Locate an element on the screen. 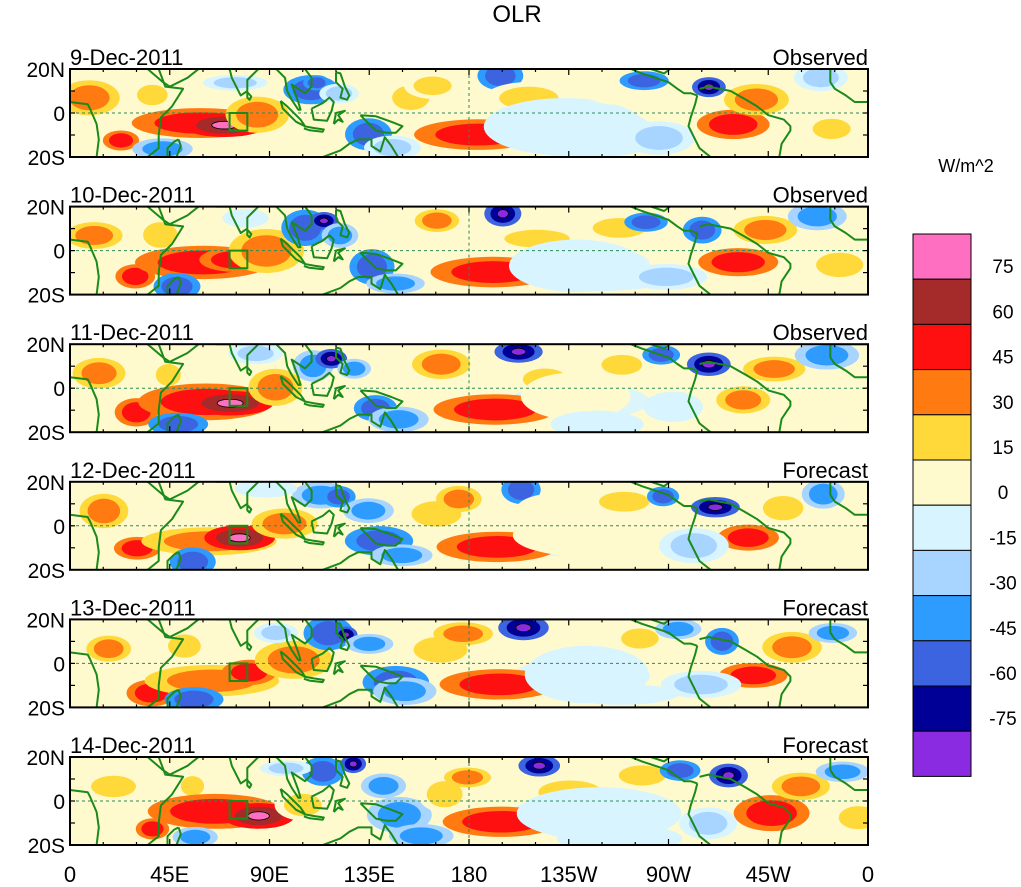 The width and height of the screenshot is (1021, 887). panel-3: 20N 0 20S 11-Dec-2011 Observed is located at coordinates (447, 382).